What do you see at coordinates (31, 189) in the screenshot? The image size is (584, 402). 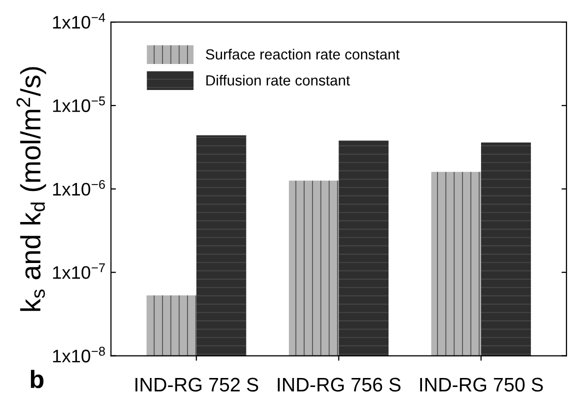 I see `y-axis-title: k$_{s}$ and k$_{d}$ (mol/m$^{2}$/s)` at bounding box center [31, 189].